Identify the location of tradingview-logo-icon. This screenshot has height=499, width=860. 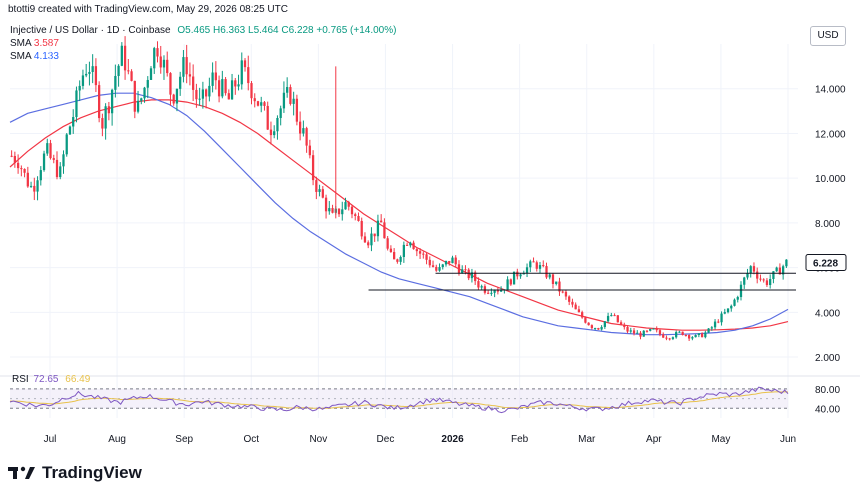
(21, 472).